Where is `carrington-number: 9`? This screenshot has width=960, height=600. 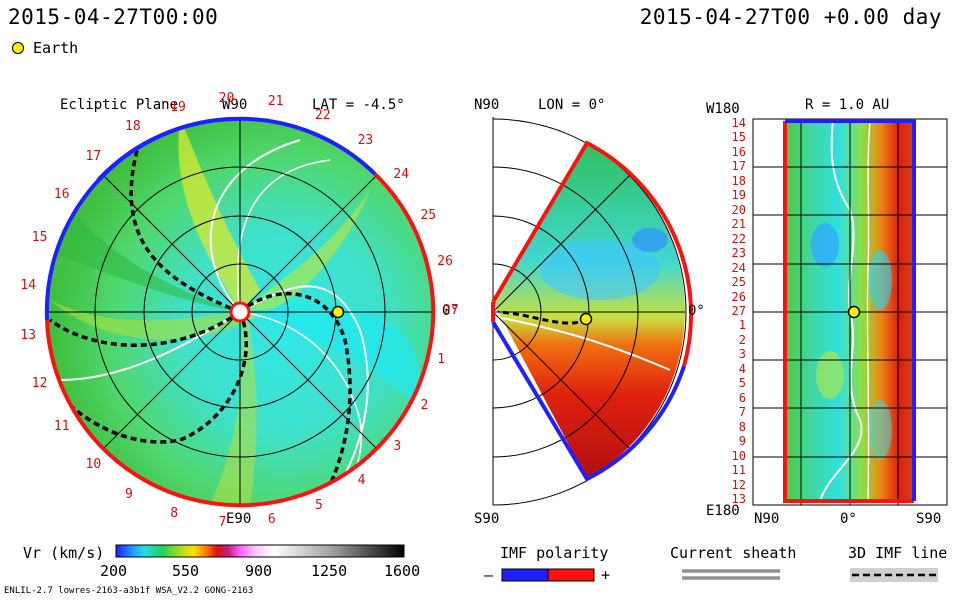
carrington-number: 9 is located at coordinates (129, 494).